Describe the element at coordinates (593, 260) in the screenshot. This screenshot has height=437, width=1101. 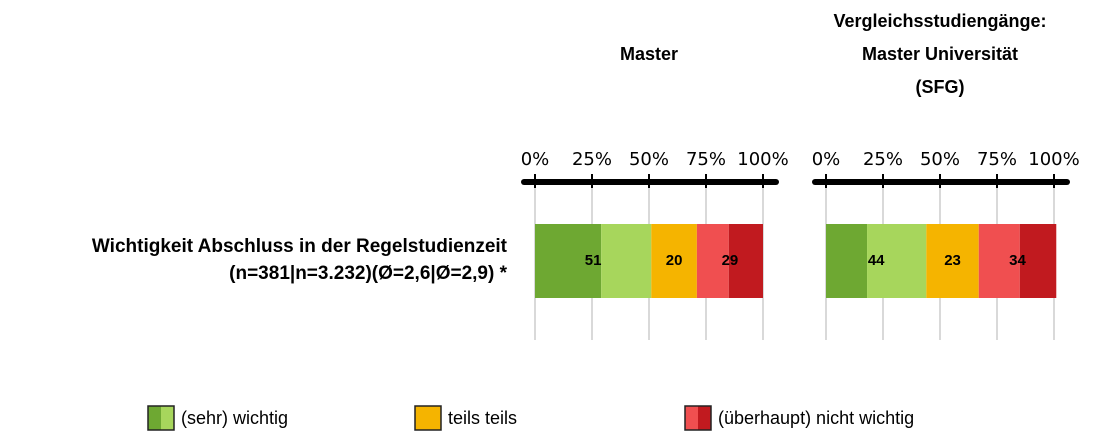
I see `value-label: 51` at that location.